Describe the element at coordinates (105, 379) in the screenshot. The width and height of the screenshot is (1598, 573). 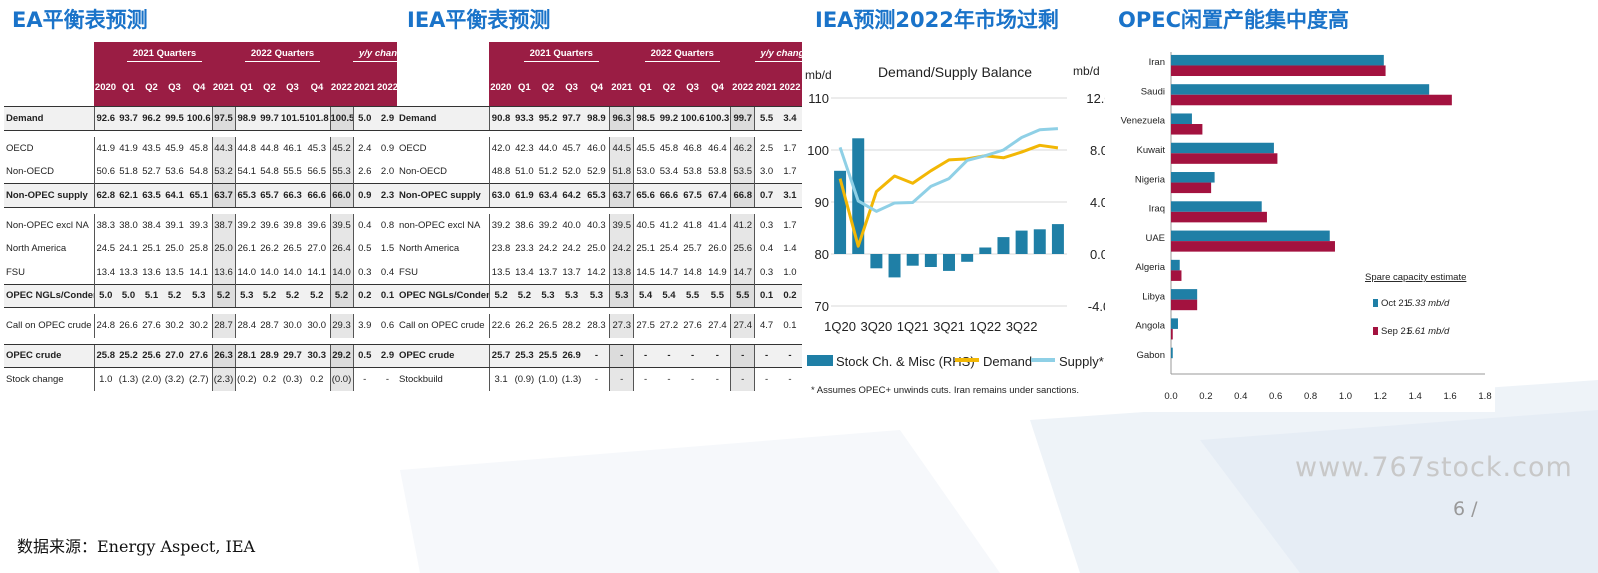
I see `table-cell: 1.0` at that location.